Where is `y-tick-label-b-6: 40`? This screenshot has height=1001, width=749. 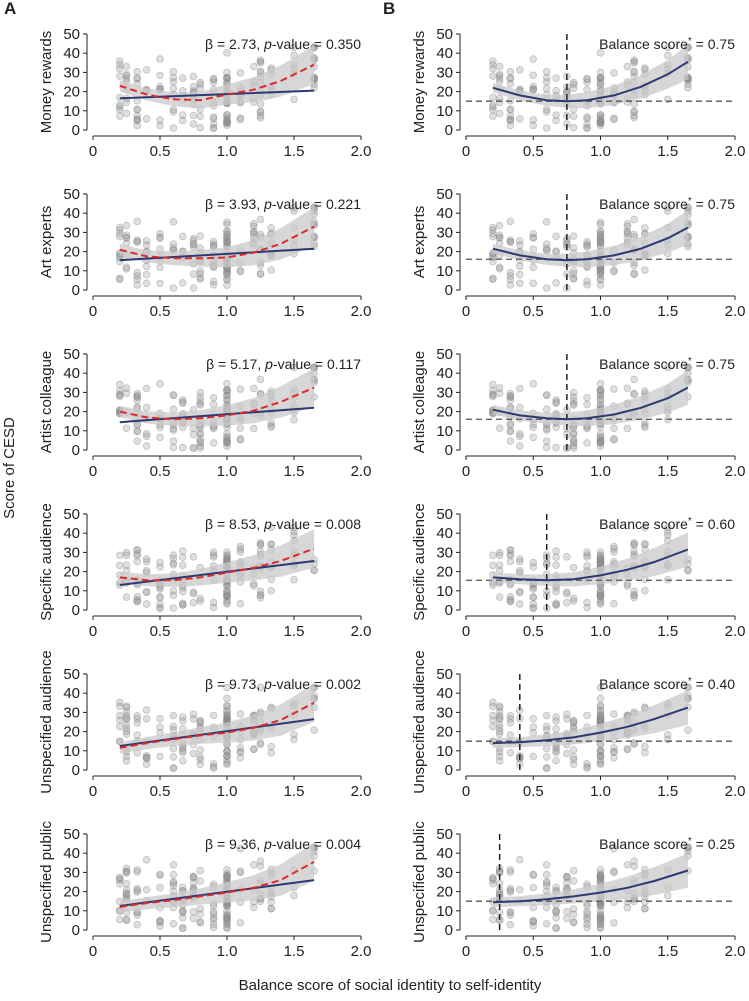 y-tick-label-b-6: 40 is located at coordinates (444, 853).